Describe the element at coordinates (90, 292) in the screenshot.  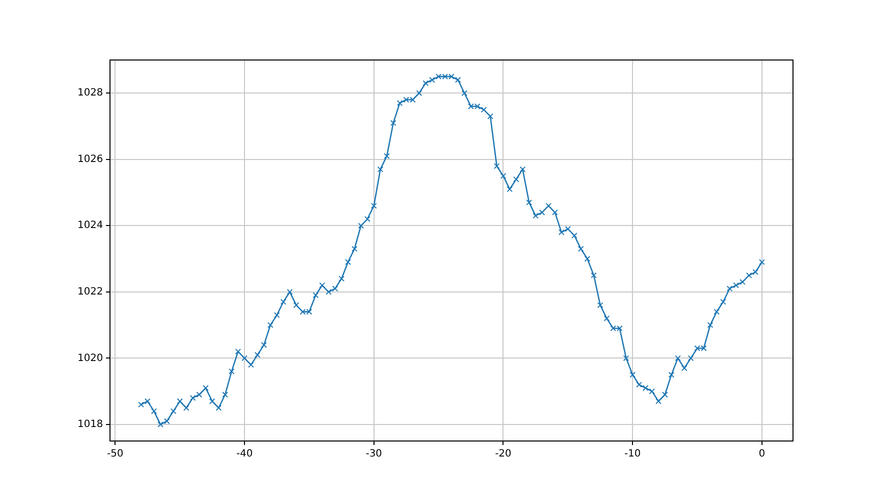
I see `y-tick-label: 1022` at that location.